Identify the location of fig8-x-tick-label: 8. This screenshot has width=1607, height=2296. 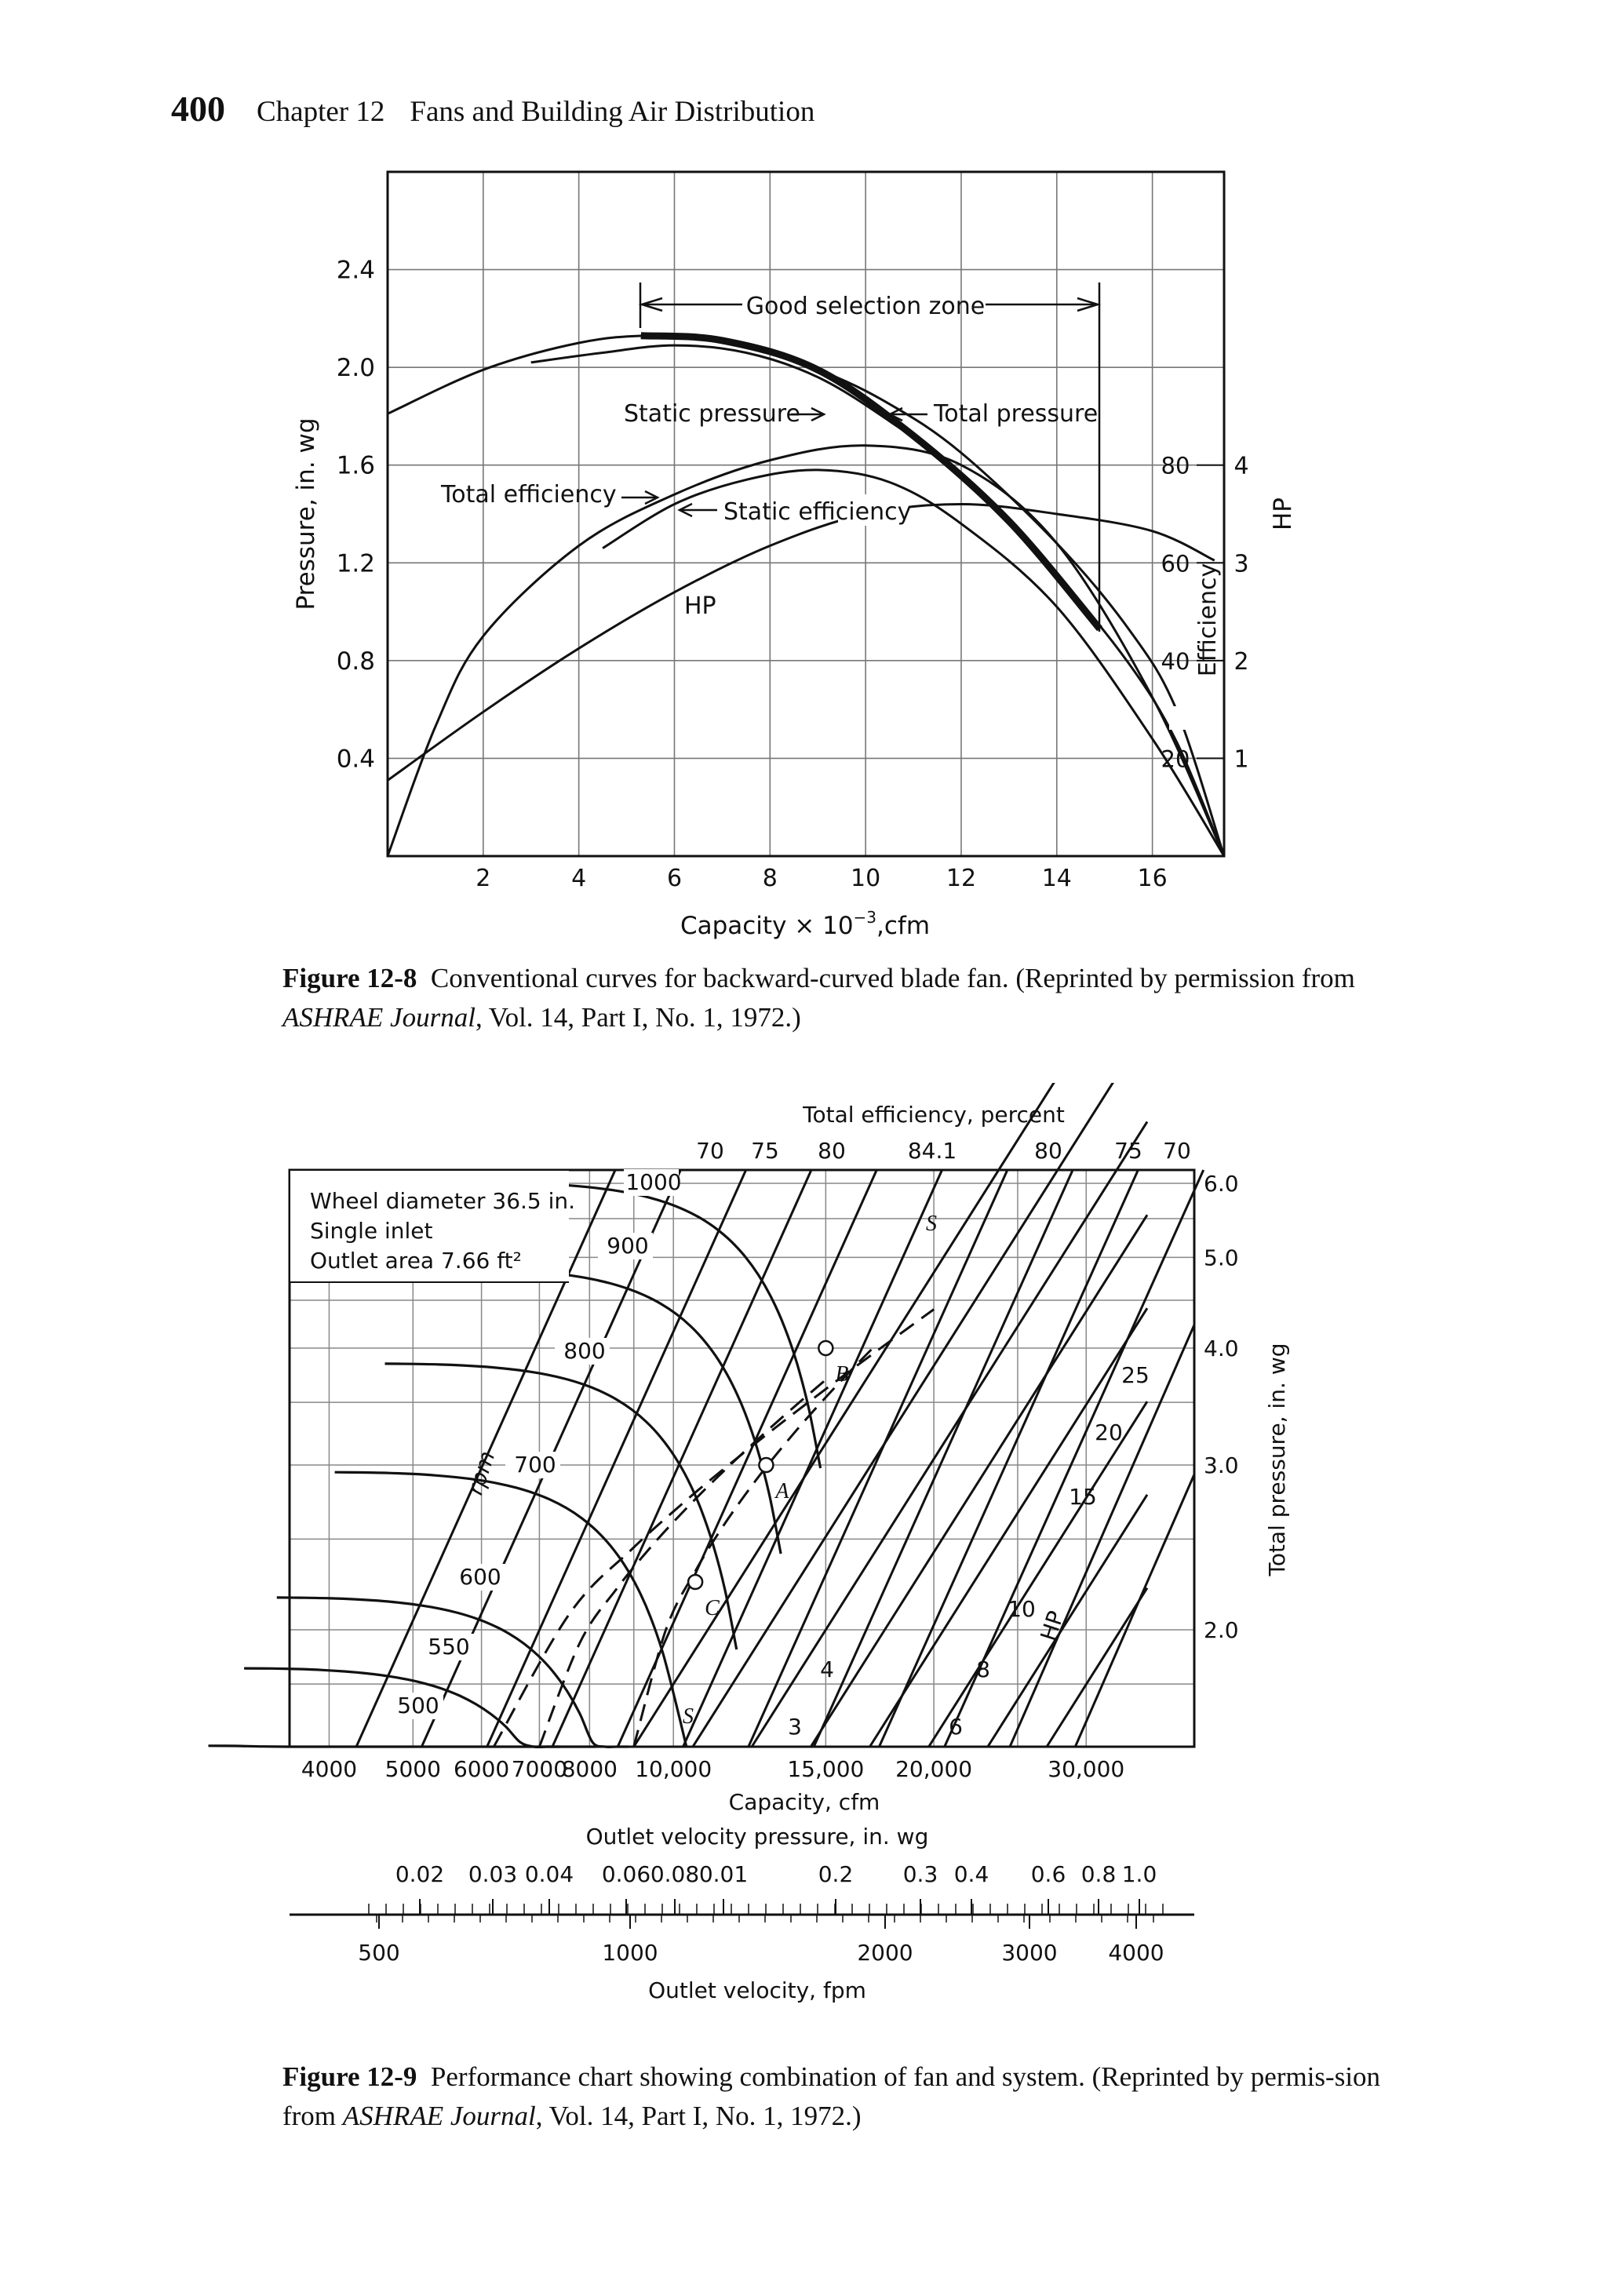
(770, 878).